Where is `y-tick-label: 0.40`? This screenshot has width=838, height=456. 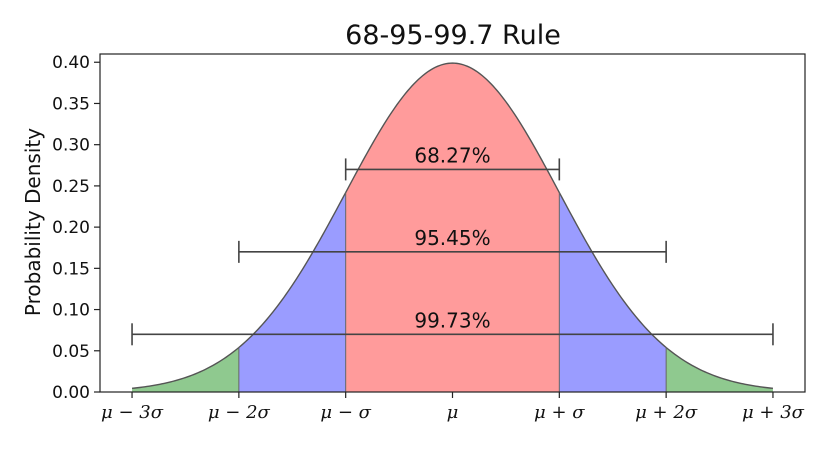 y-tick-label: 0.40 is located at coordinates (71, 63).